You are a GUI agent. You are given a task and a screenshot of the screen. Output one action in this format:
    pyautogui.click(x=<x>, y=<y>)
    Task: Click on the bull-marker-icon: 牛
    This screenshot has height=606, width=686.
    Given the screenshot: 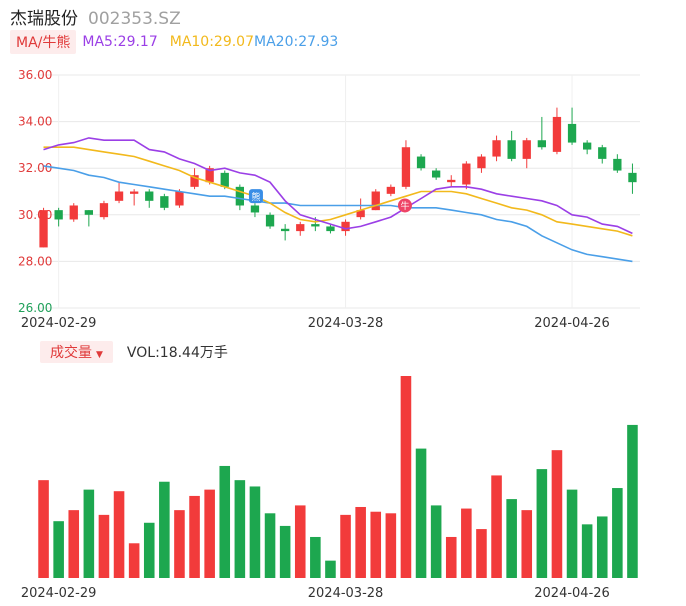 What is the action you would take?
    pyautogui.click(x=404, y=205)
    